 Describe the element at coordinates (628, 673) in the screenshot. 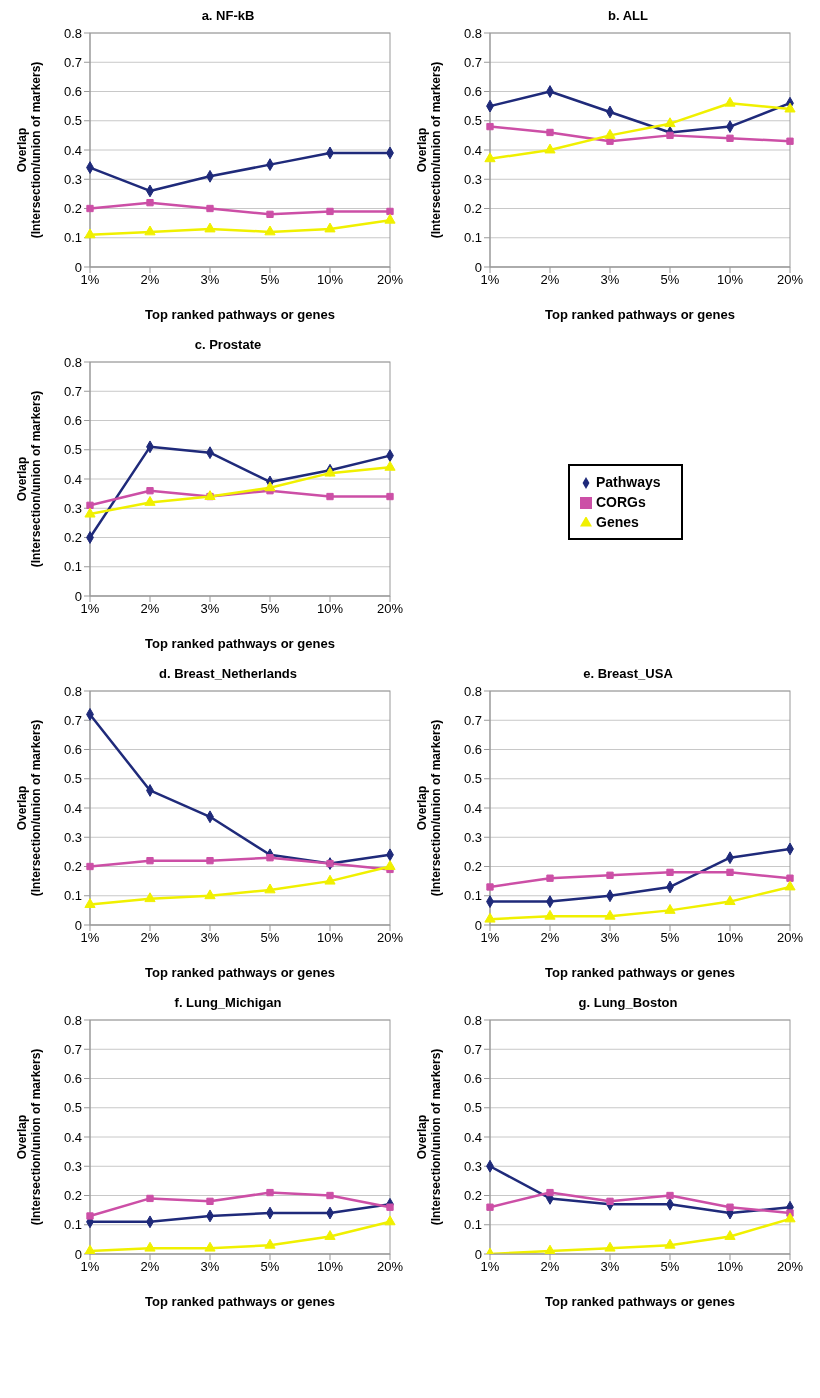

I see `chart-title: e. Breast_USA` at that location.